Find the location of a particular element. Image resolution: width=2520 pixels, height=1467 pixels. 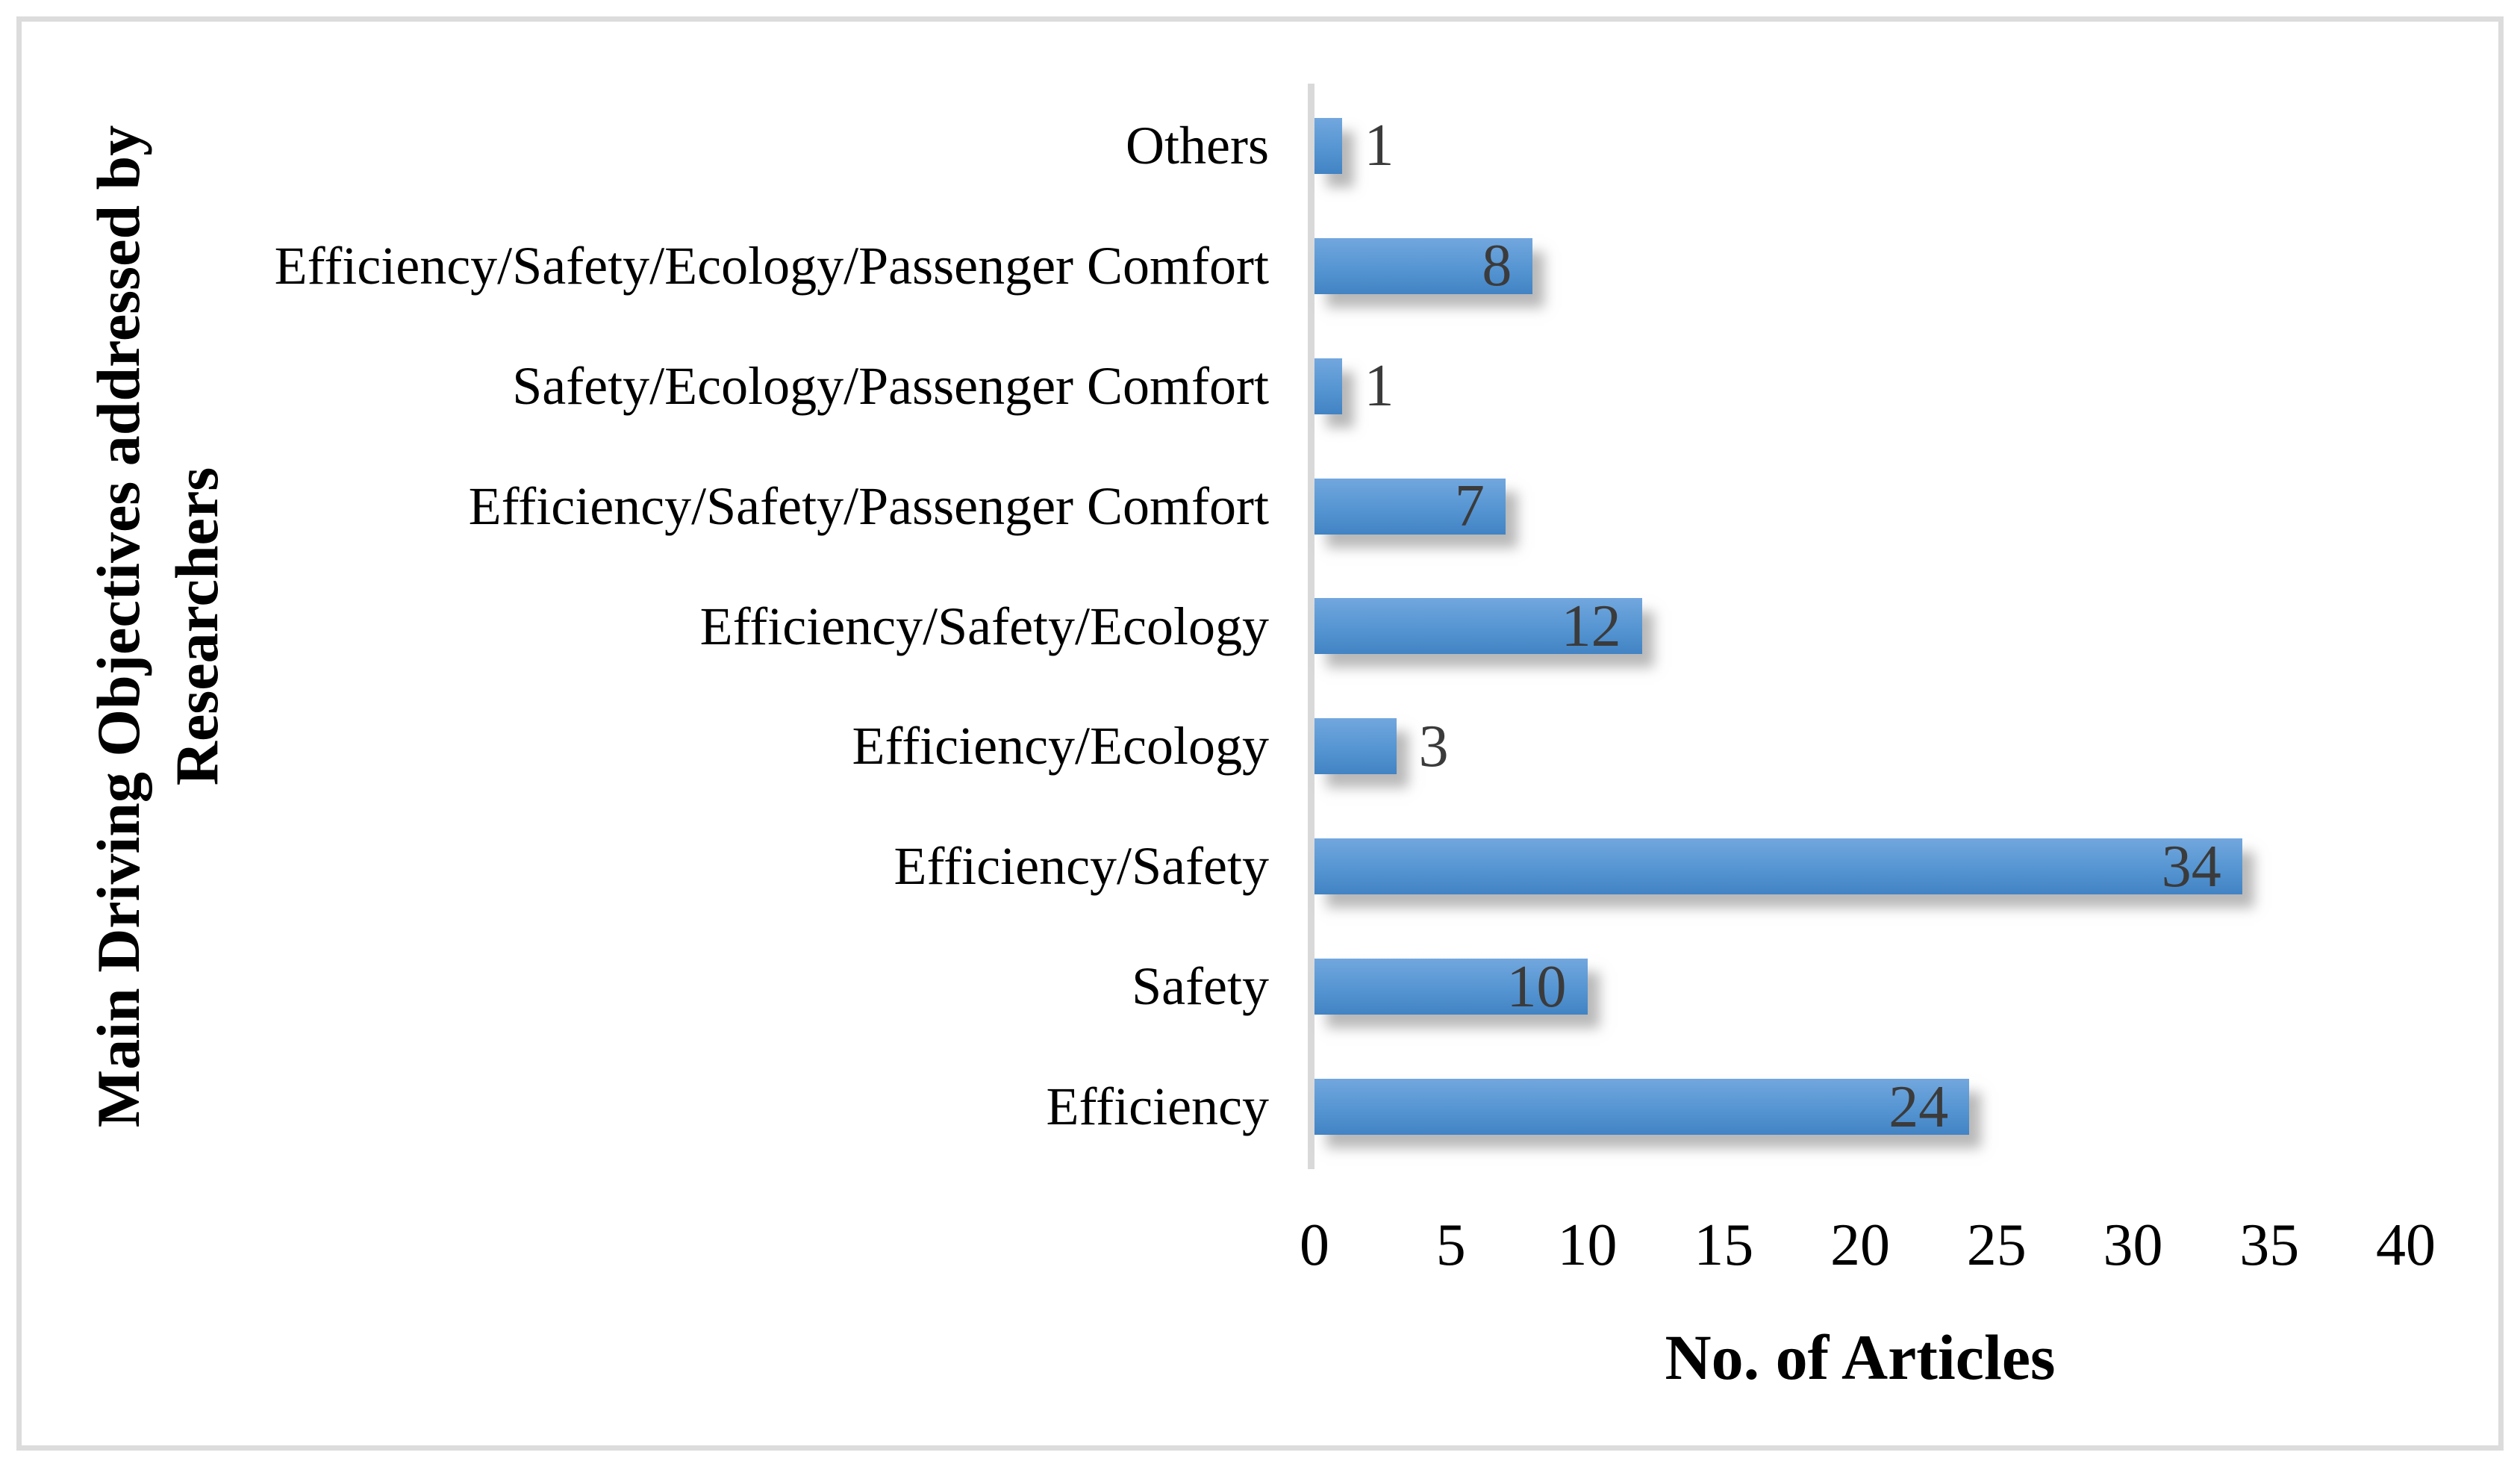

bar-row: 34 is located at coordinates (1860, 866).